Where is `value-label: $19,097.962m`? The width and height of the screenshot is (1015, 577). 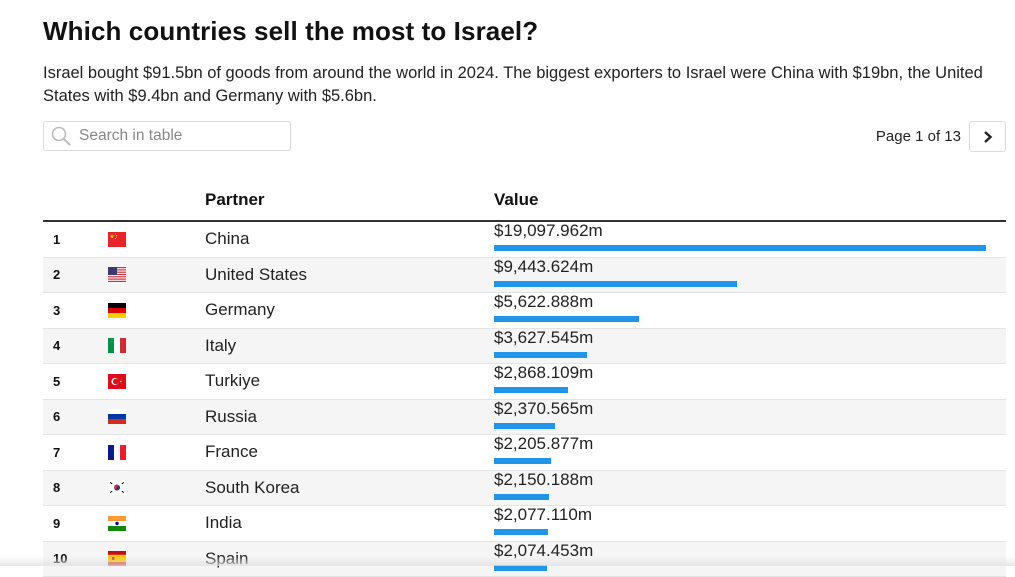 value-label: $19,097.962m is located at coordinates (548, 231).